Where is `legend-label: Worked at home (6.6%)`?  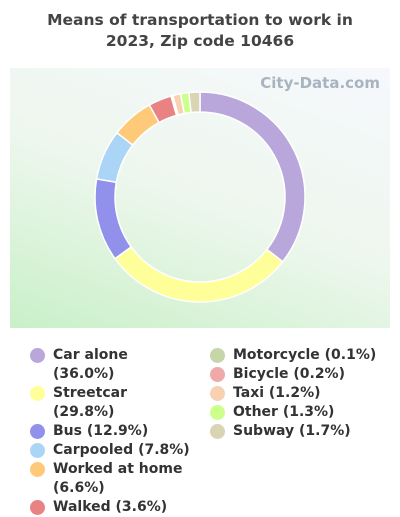 legend-label: Worked at home (6.6%) is located at coordinates (118, 478).